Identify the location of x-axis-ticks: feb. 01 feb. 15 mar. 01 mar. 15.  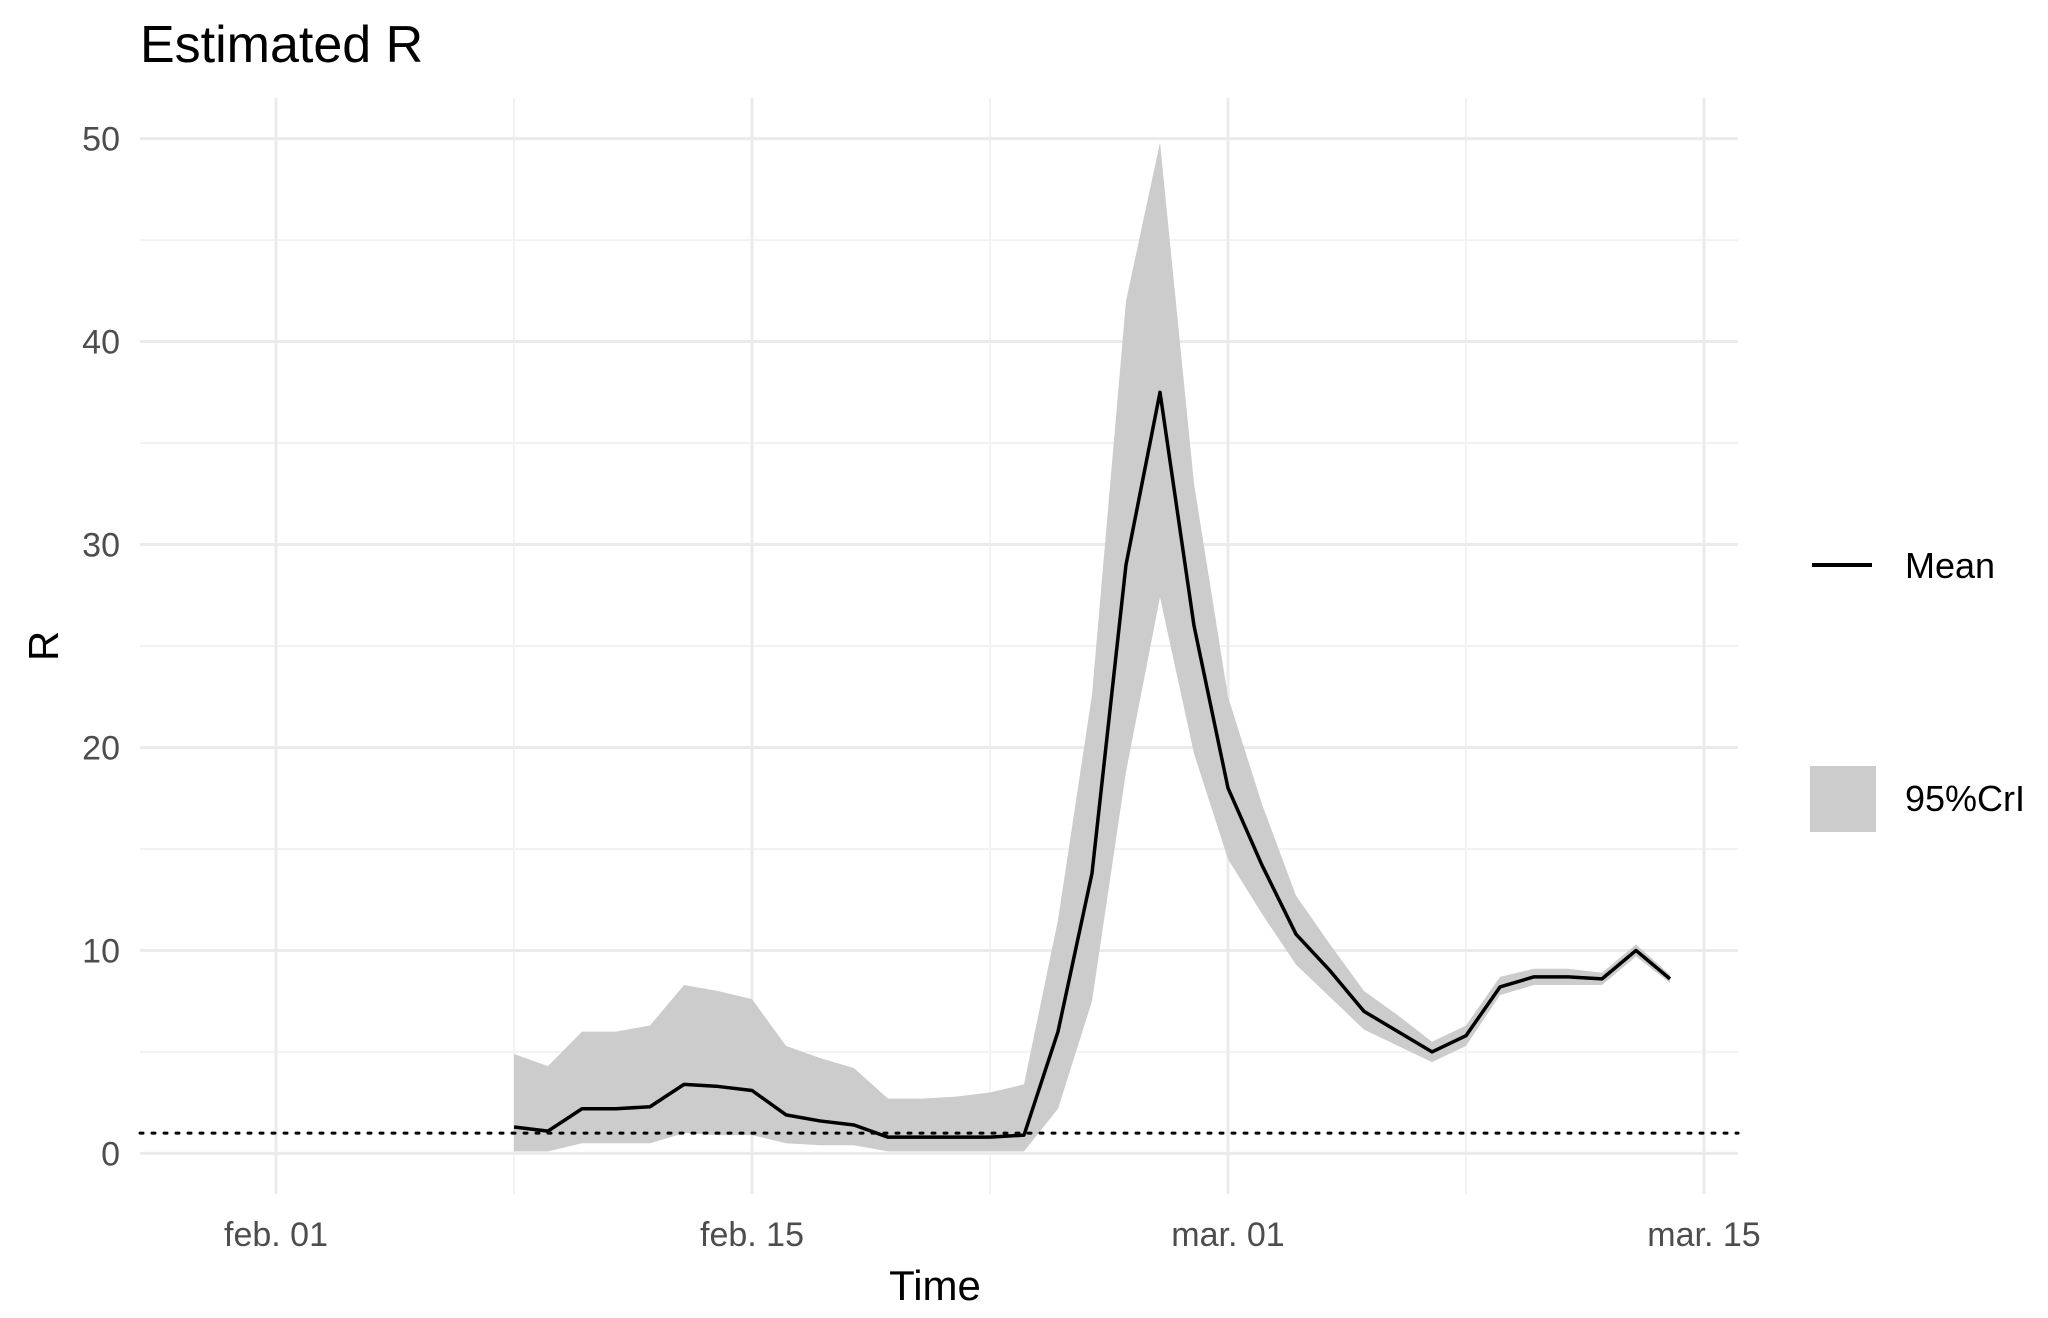
(992, 1235).